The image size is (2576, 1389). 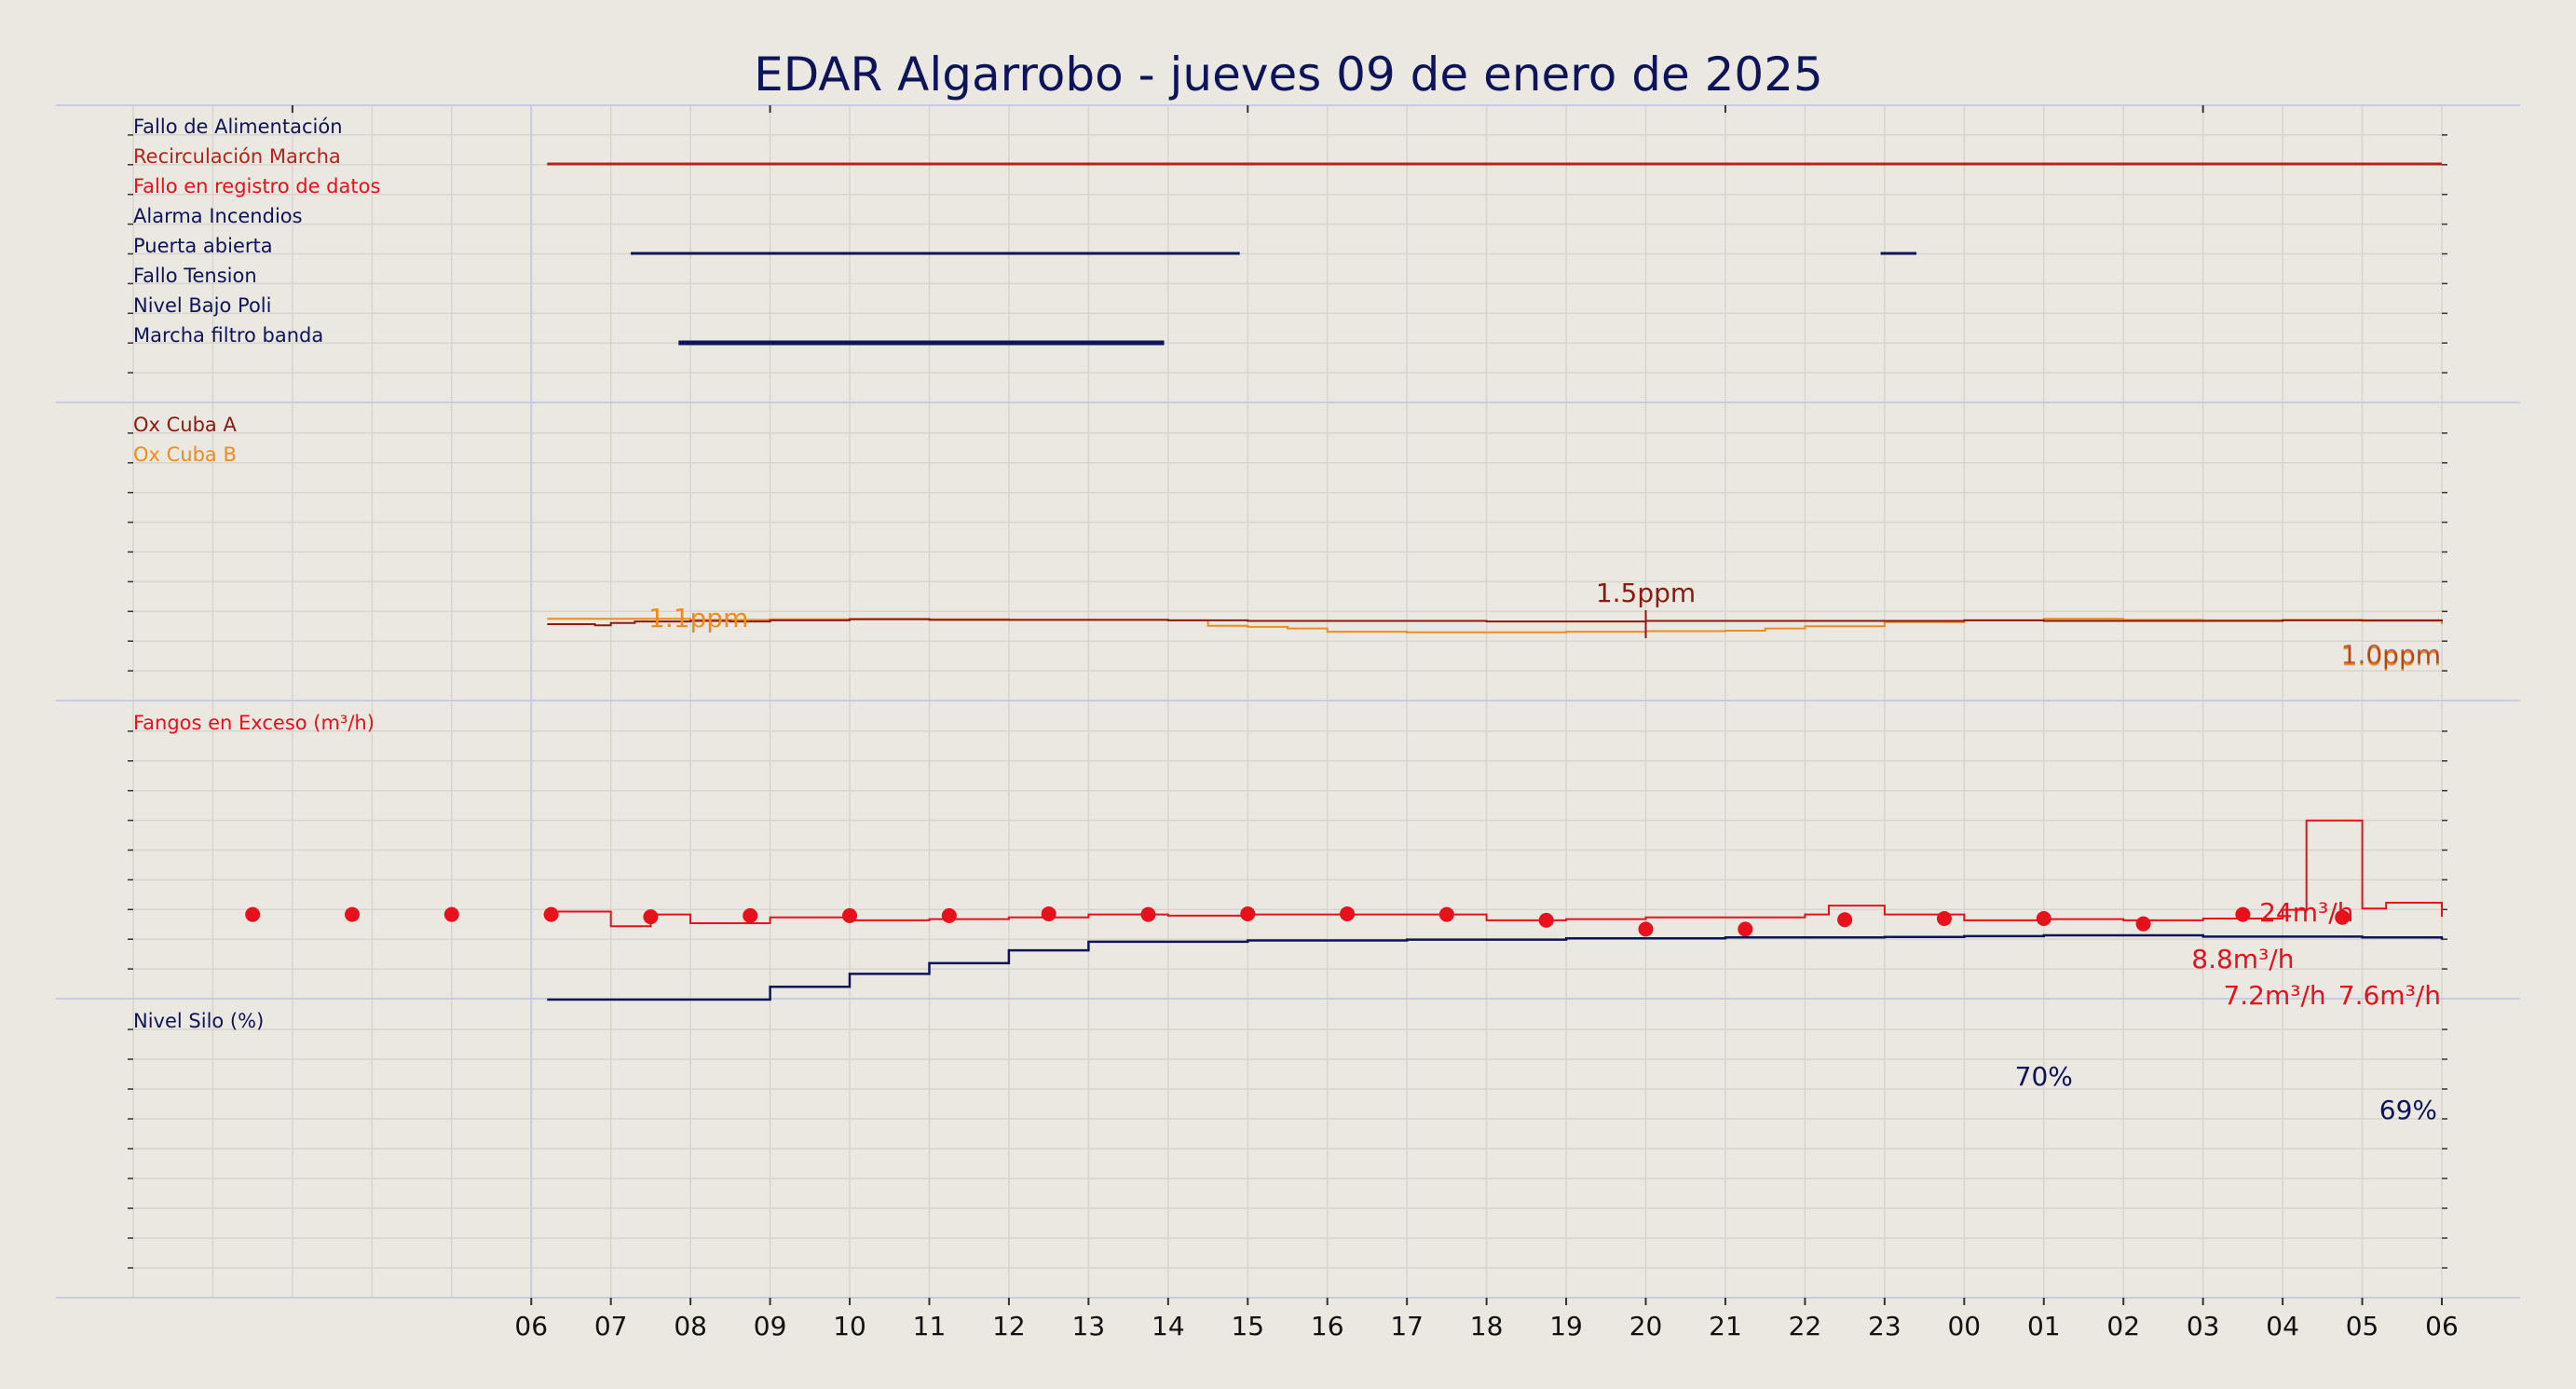 I want to click on oxygen-label: Ox Cuba B, so click(x=185, y=454).